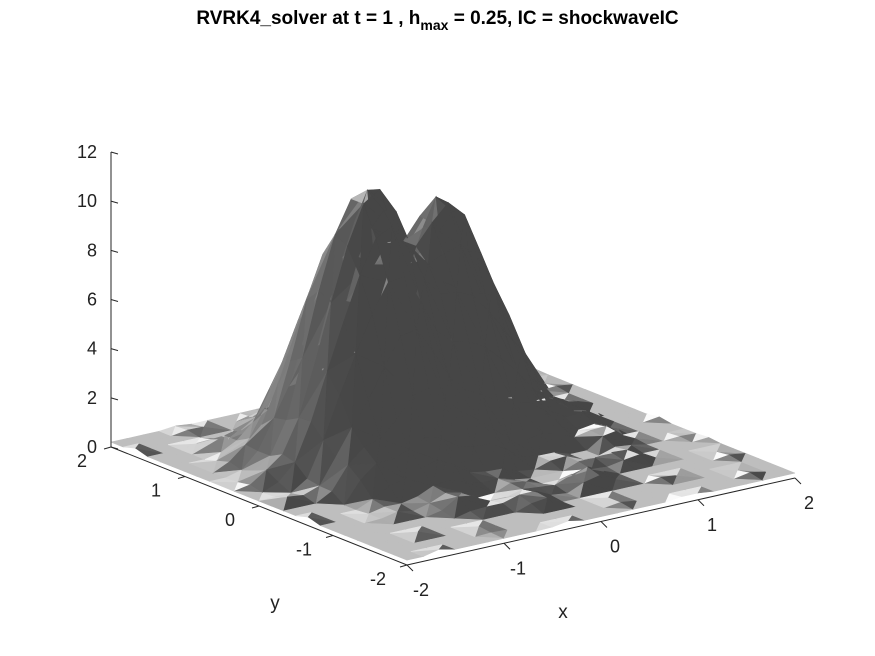  Describe the element at coordinates (92, 250) in the screenshot. I see `z-tick-label: 8` at that location.